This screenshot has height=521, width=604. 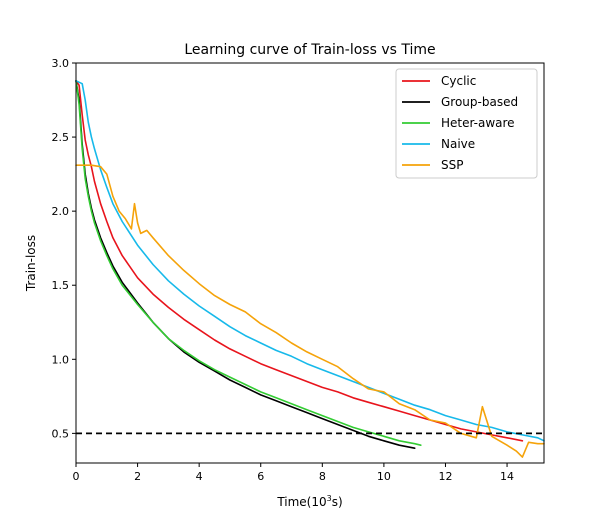 What do you see at coordinates (31, 263) in the screenshot?
I see `y-axis-label: Train-loss` at bounding box center [31, 263].